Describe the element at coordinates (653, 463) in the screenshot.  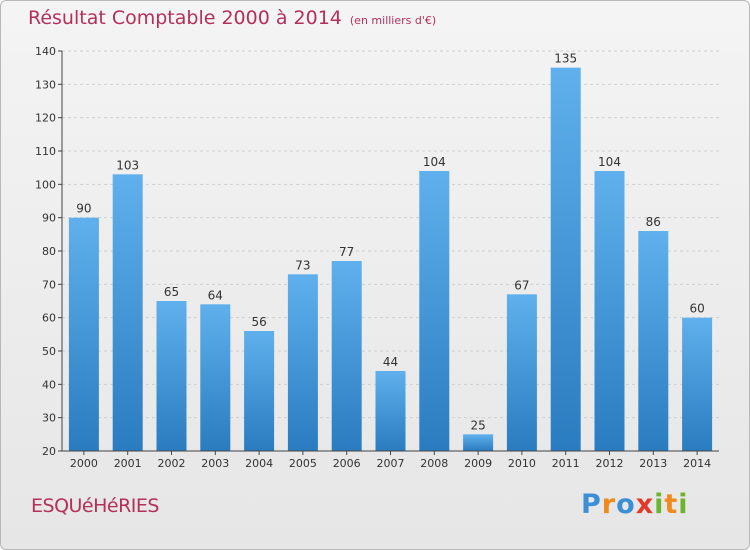
I see `x-tick-label: 2013` at that location.